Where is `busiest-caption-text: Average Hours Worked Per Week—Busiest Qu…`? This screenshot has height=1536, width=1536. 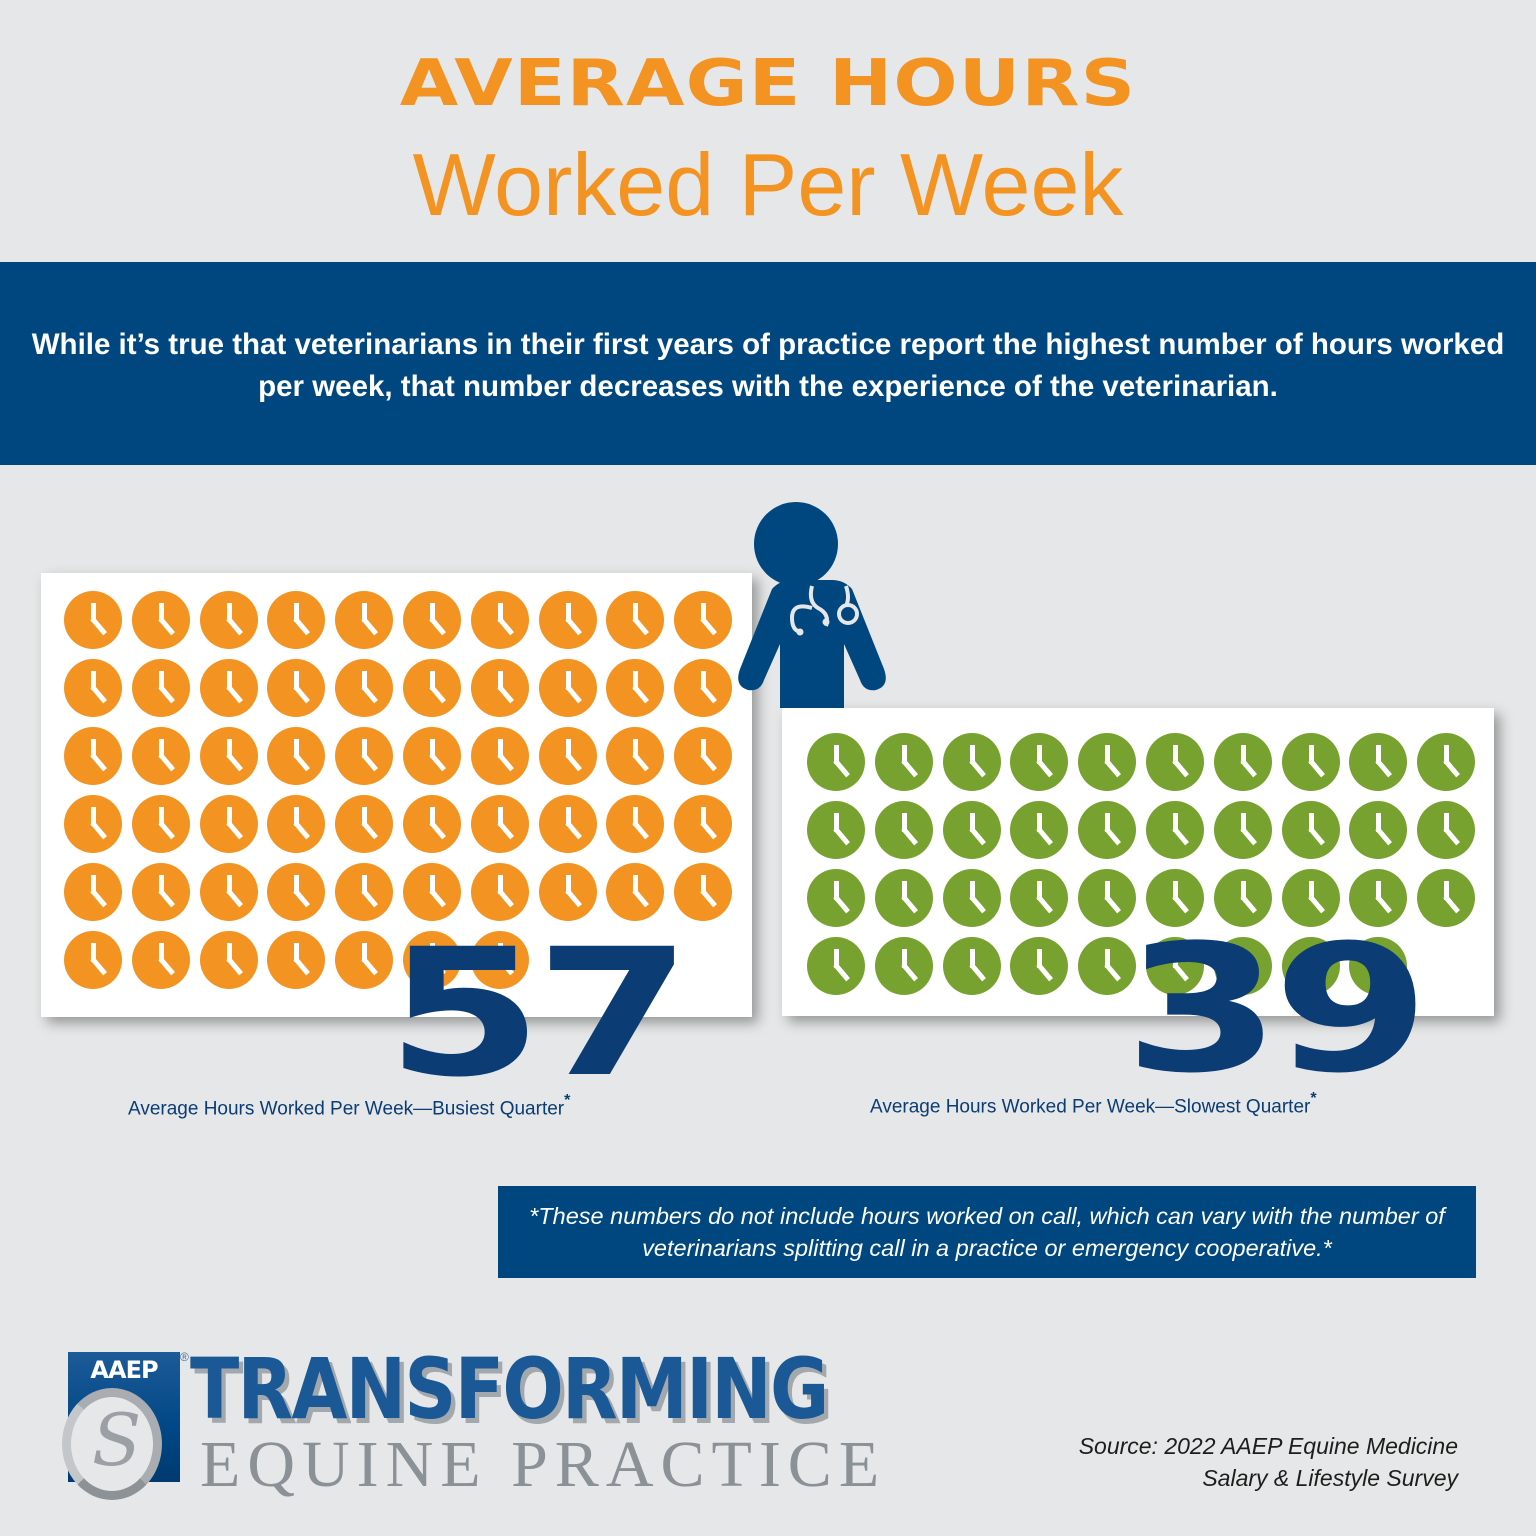
busiest-caption-text: Average Hours Worked Per Week—Busiest Qu… is located at coordinates (346, 1109).